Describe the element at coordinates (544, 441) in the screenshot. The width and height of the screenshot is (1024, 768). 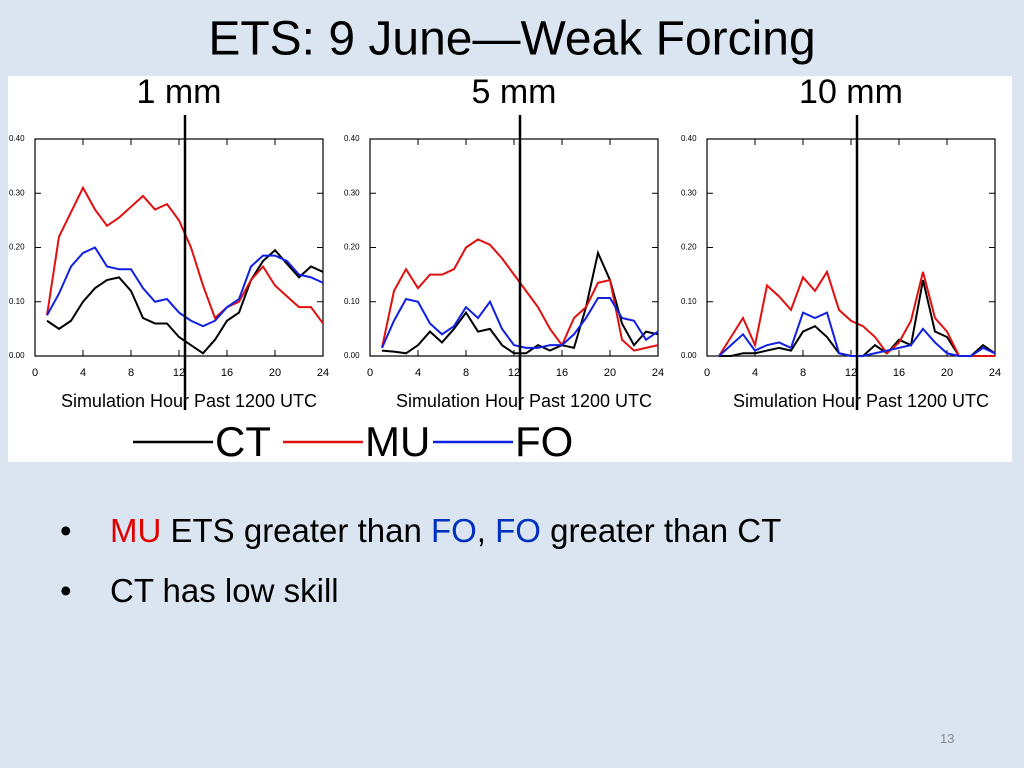
I see `legend-label: FO` at that location.